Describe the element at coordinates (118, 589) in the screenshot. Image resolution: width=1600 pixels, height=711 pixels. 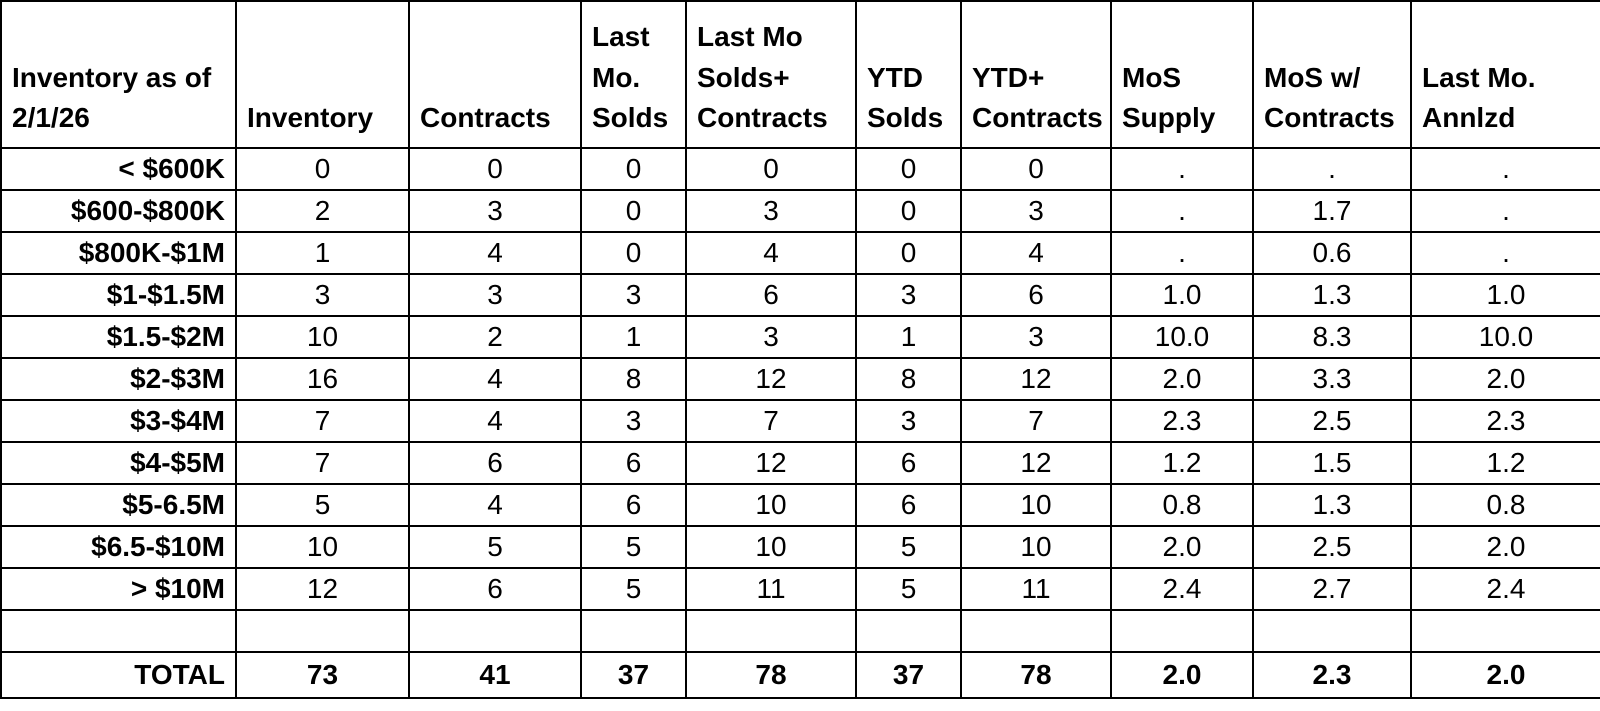
I see `row-label: > $10M` at that location.